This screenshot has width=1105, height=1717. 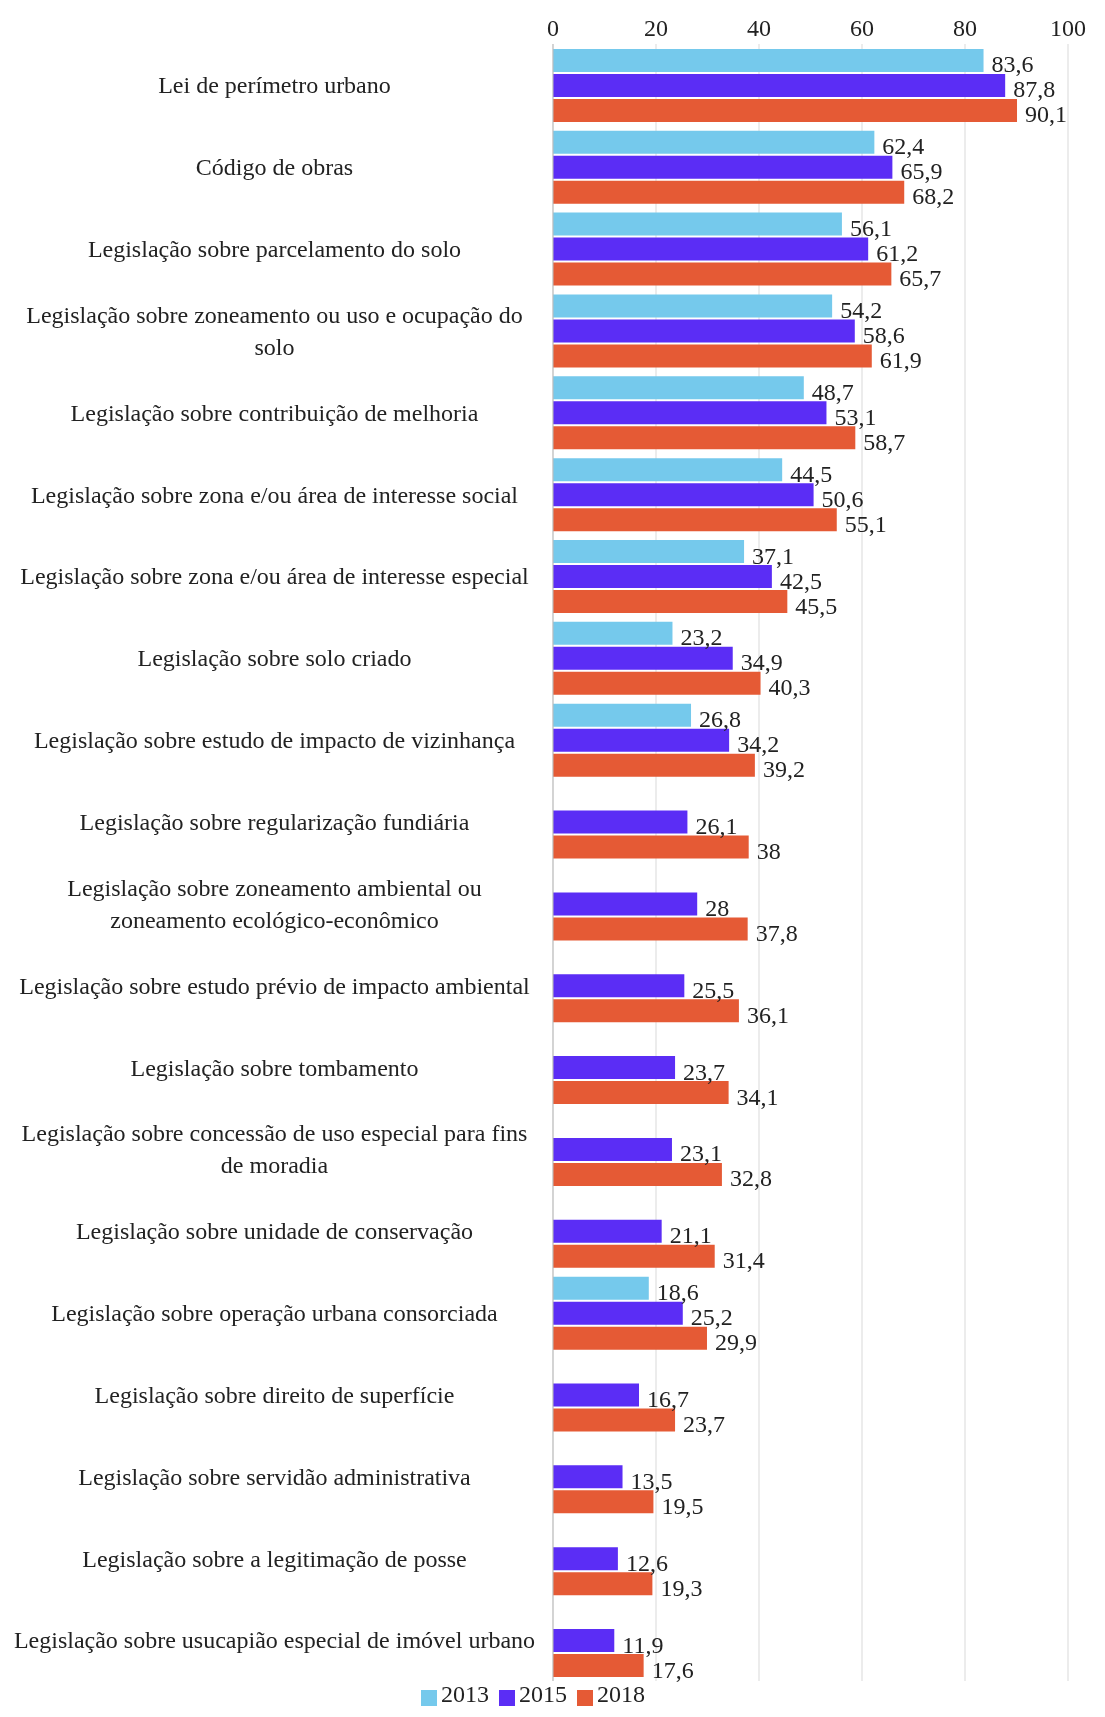 I want to click on data-label: 36,1, so click(x=767, y=1014).